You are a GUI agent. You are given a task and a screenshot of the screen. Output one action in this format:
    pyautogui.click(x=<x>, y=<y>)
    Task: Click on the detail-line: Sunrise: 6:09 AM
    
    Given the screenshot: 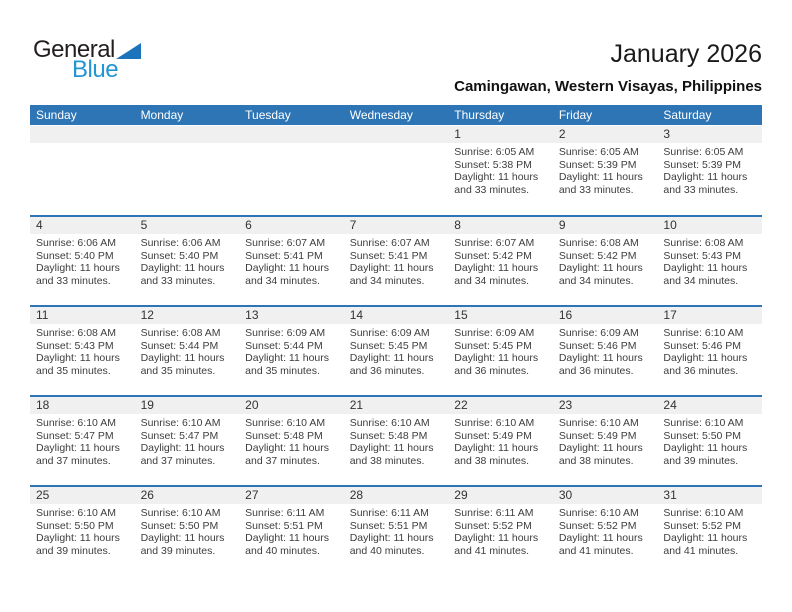 What is the action you would take?
    pyautogui.click(x=494, y=333)
    